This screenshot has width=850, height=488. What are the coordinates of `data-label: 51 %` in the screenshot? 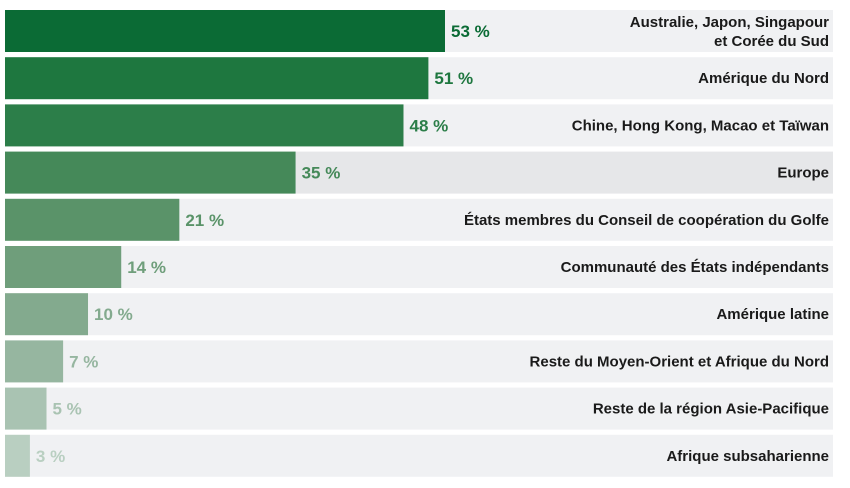 It's located at (453, 78).